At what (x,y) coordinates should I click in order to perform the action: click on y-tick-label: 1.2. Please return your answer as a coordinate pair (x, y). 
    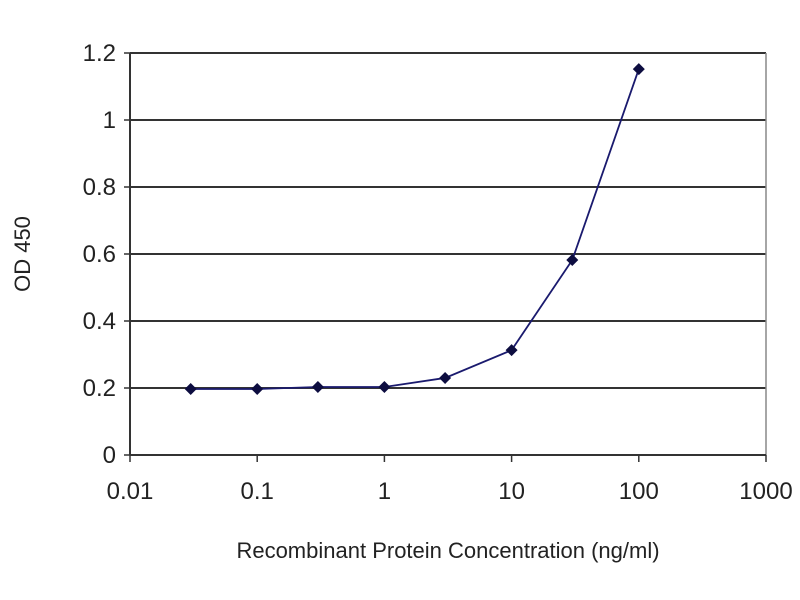
    Looking at the image, I should click on (99, 53).